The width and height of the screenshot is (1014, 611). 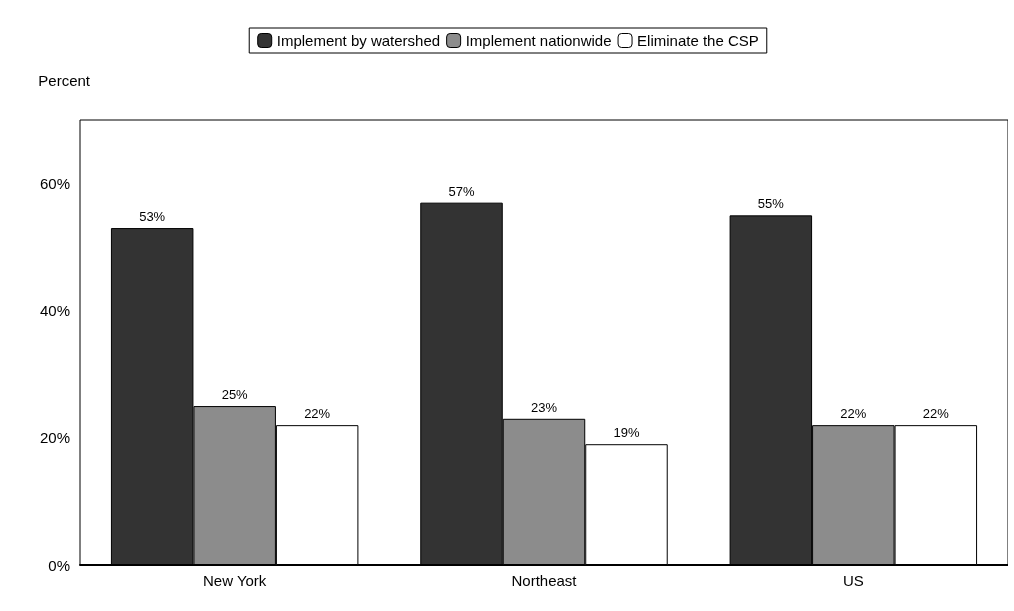 What do you see at coordinates (698, 40) in the screenshot?
I see `legend-label: Eliminate the CSP` at bounding box center [698, 40].